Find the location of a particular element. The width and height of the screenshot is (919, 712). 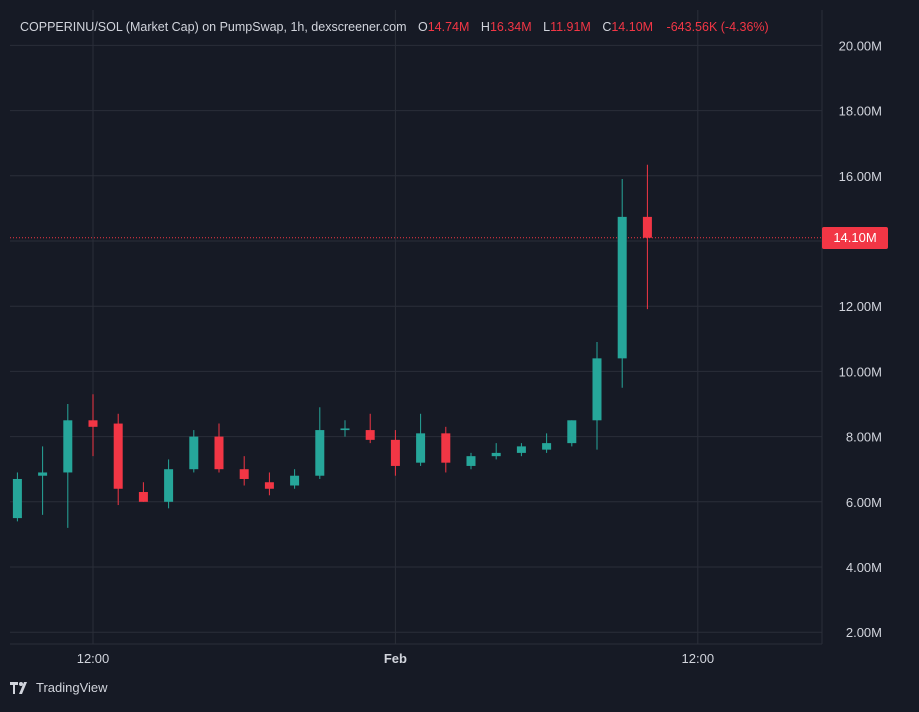

tradingview-brand: TradingView is located at coordinates (72, 687).